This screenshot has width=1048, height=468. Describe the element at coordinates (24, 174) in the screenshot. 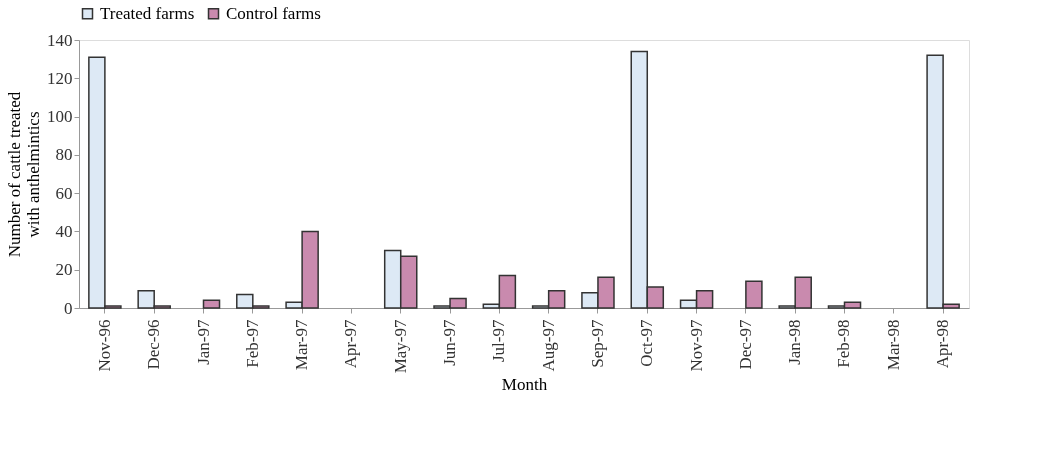

I see `y-axis-title: Number of cattle treated with anthelmintics` at that location.